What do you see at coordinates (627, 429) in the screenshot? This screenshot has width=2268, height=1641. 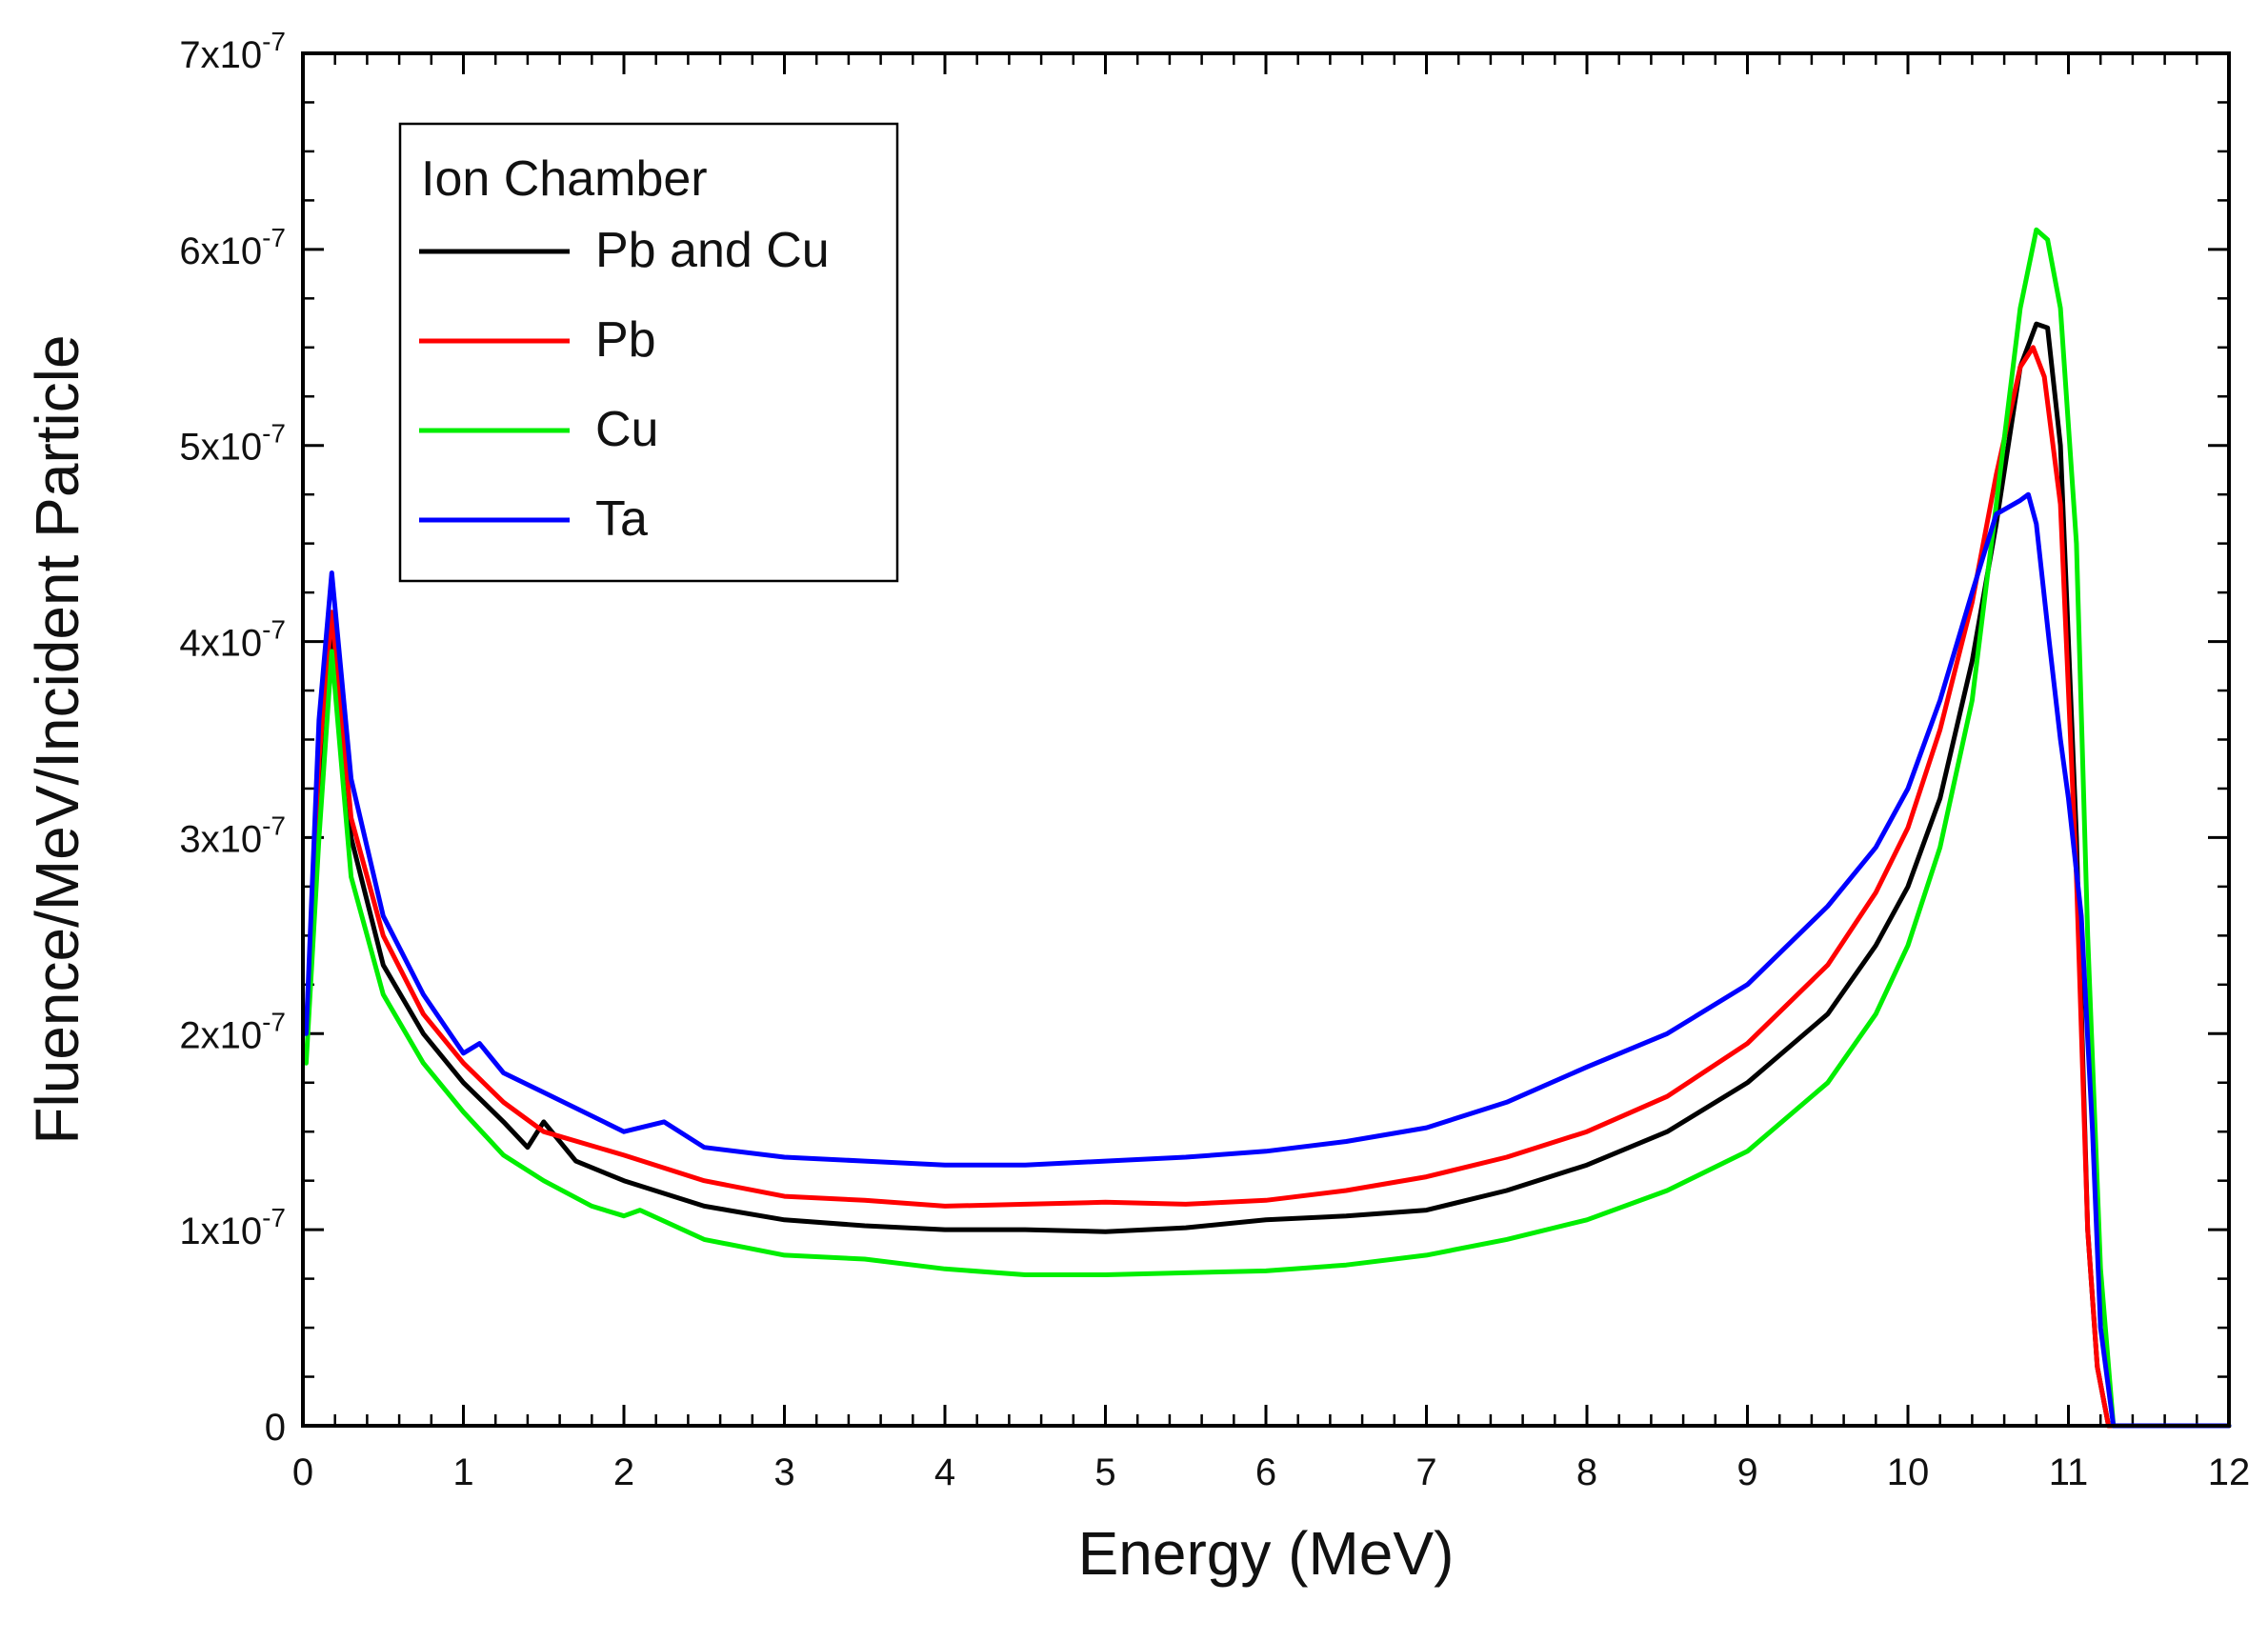 I see `legend-label: Cu` at bounding box center [627, 429].